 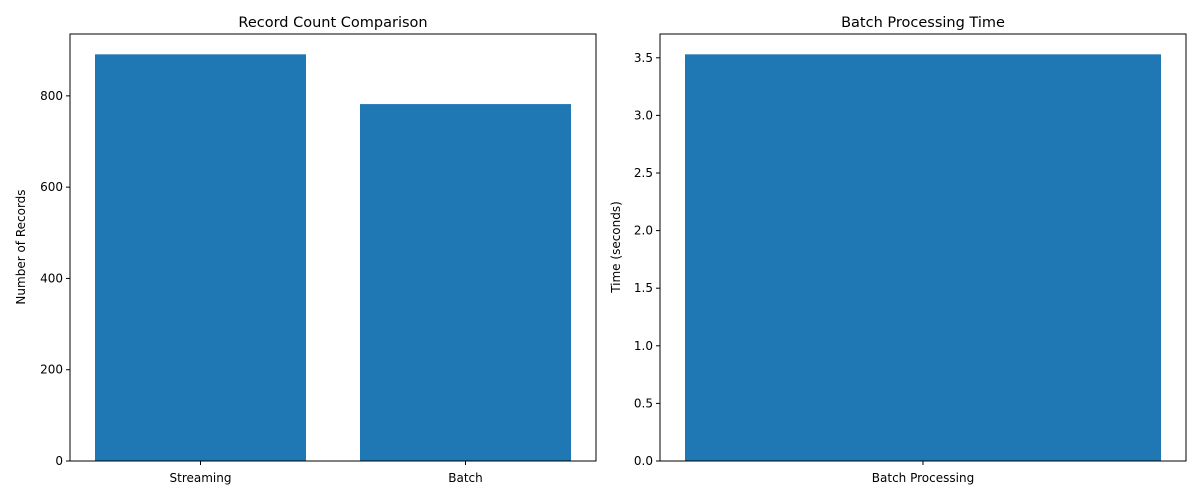 What do you see at coordinates (59, 461) in the screenshot?
I see `y-tick-label: 0` at bounding box center [59, 461].